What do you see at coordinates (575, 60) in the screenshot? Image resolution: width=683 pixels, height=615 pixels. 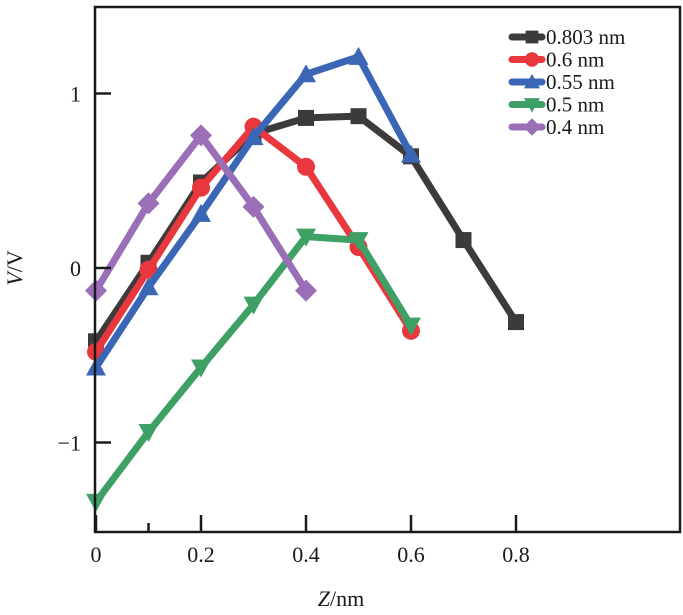 I see `legend-label: 0.6 nm` at bounding box center [575, 60].